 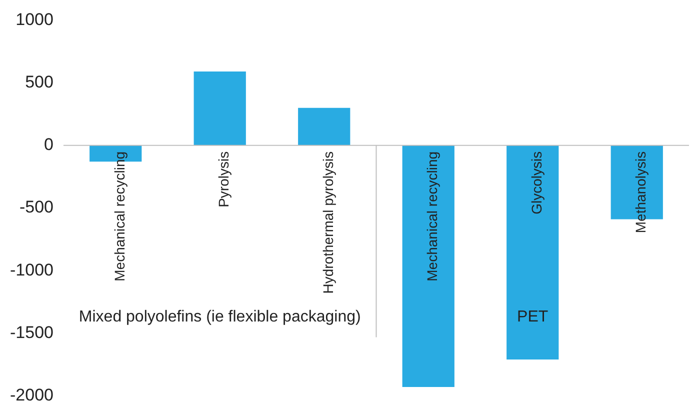 I want to click on x-tick-label: Hydrothermal pyrolysis, so click(x=328, y=222).